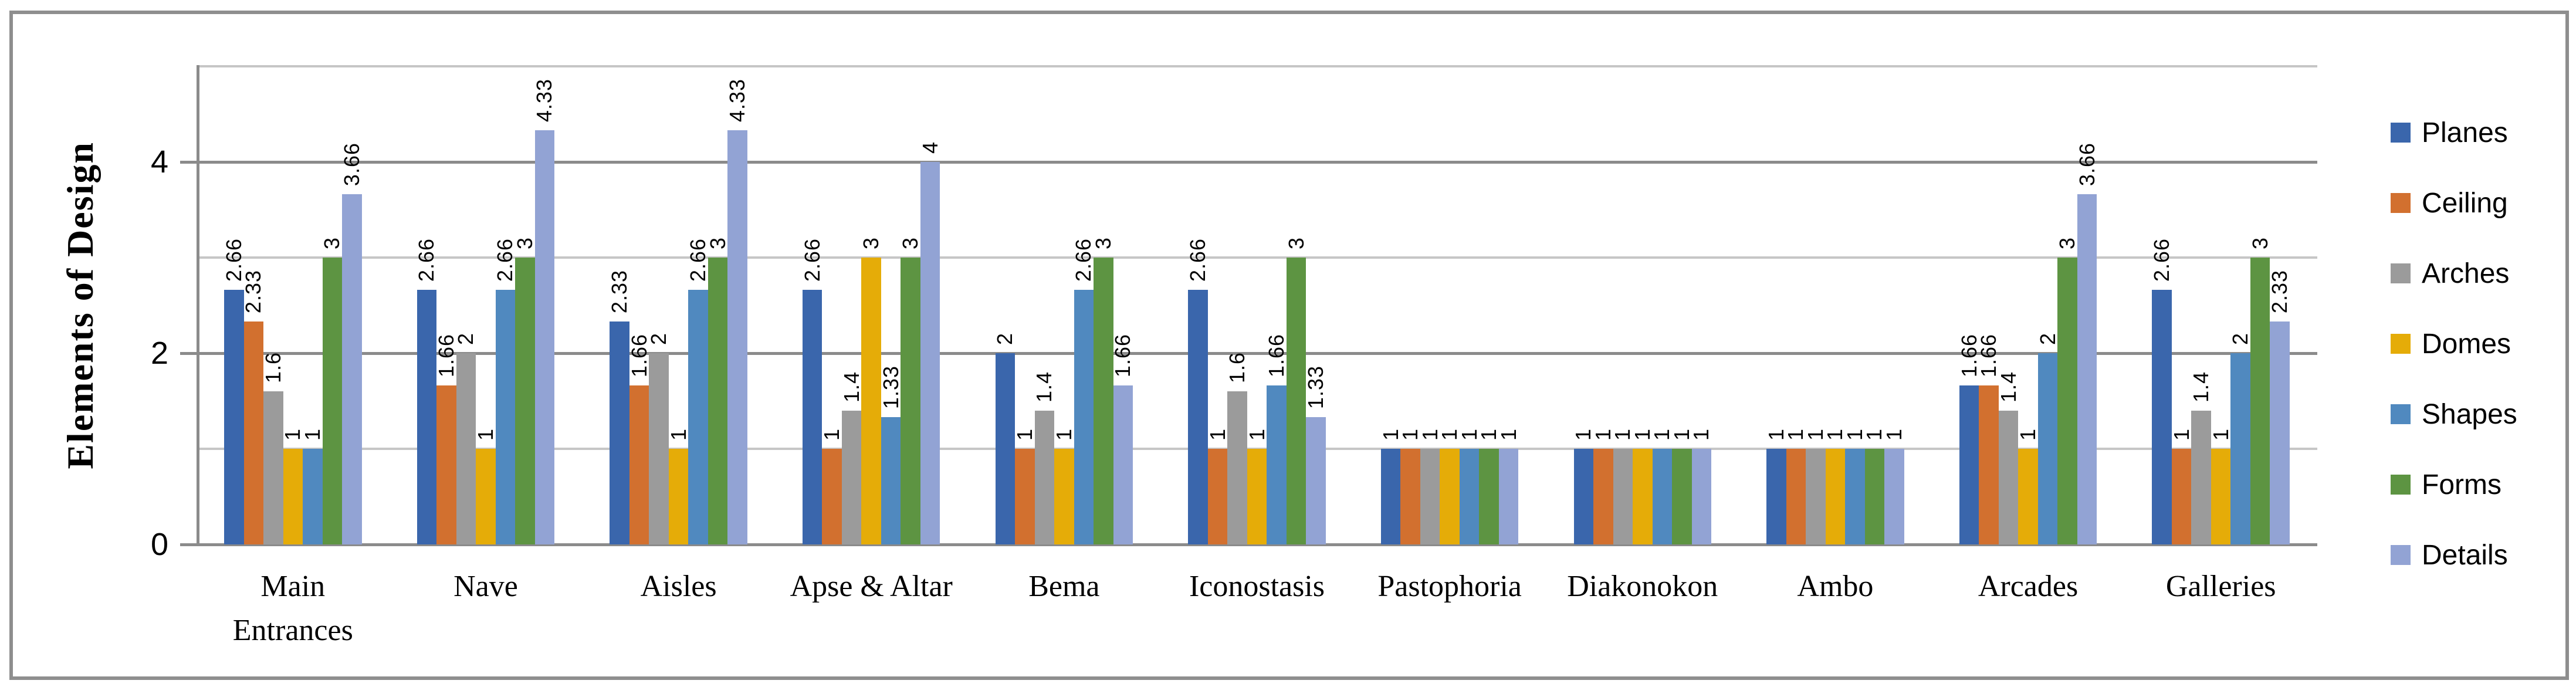  What do you see at coordinates (737, 101) in the screenshot?
I see `bar-value-label: 4.33` at bounding box center [737, 101].